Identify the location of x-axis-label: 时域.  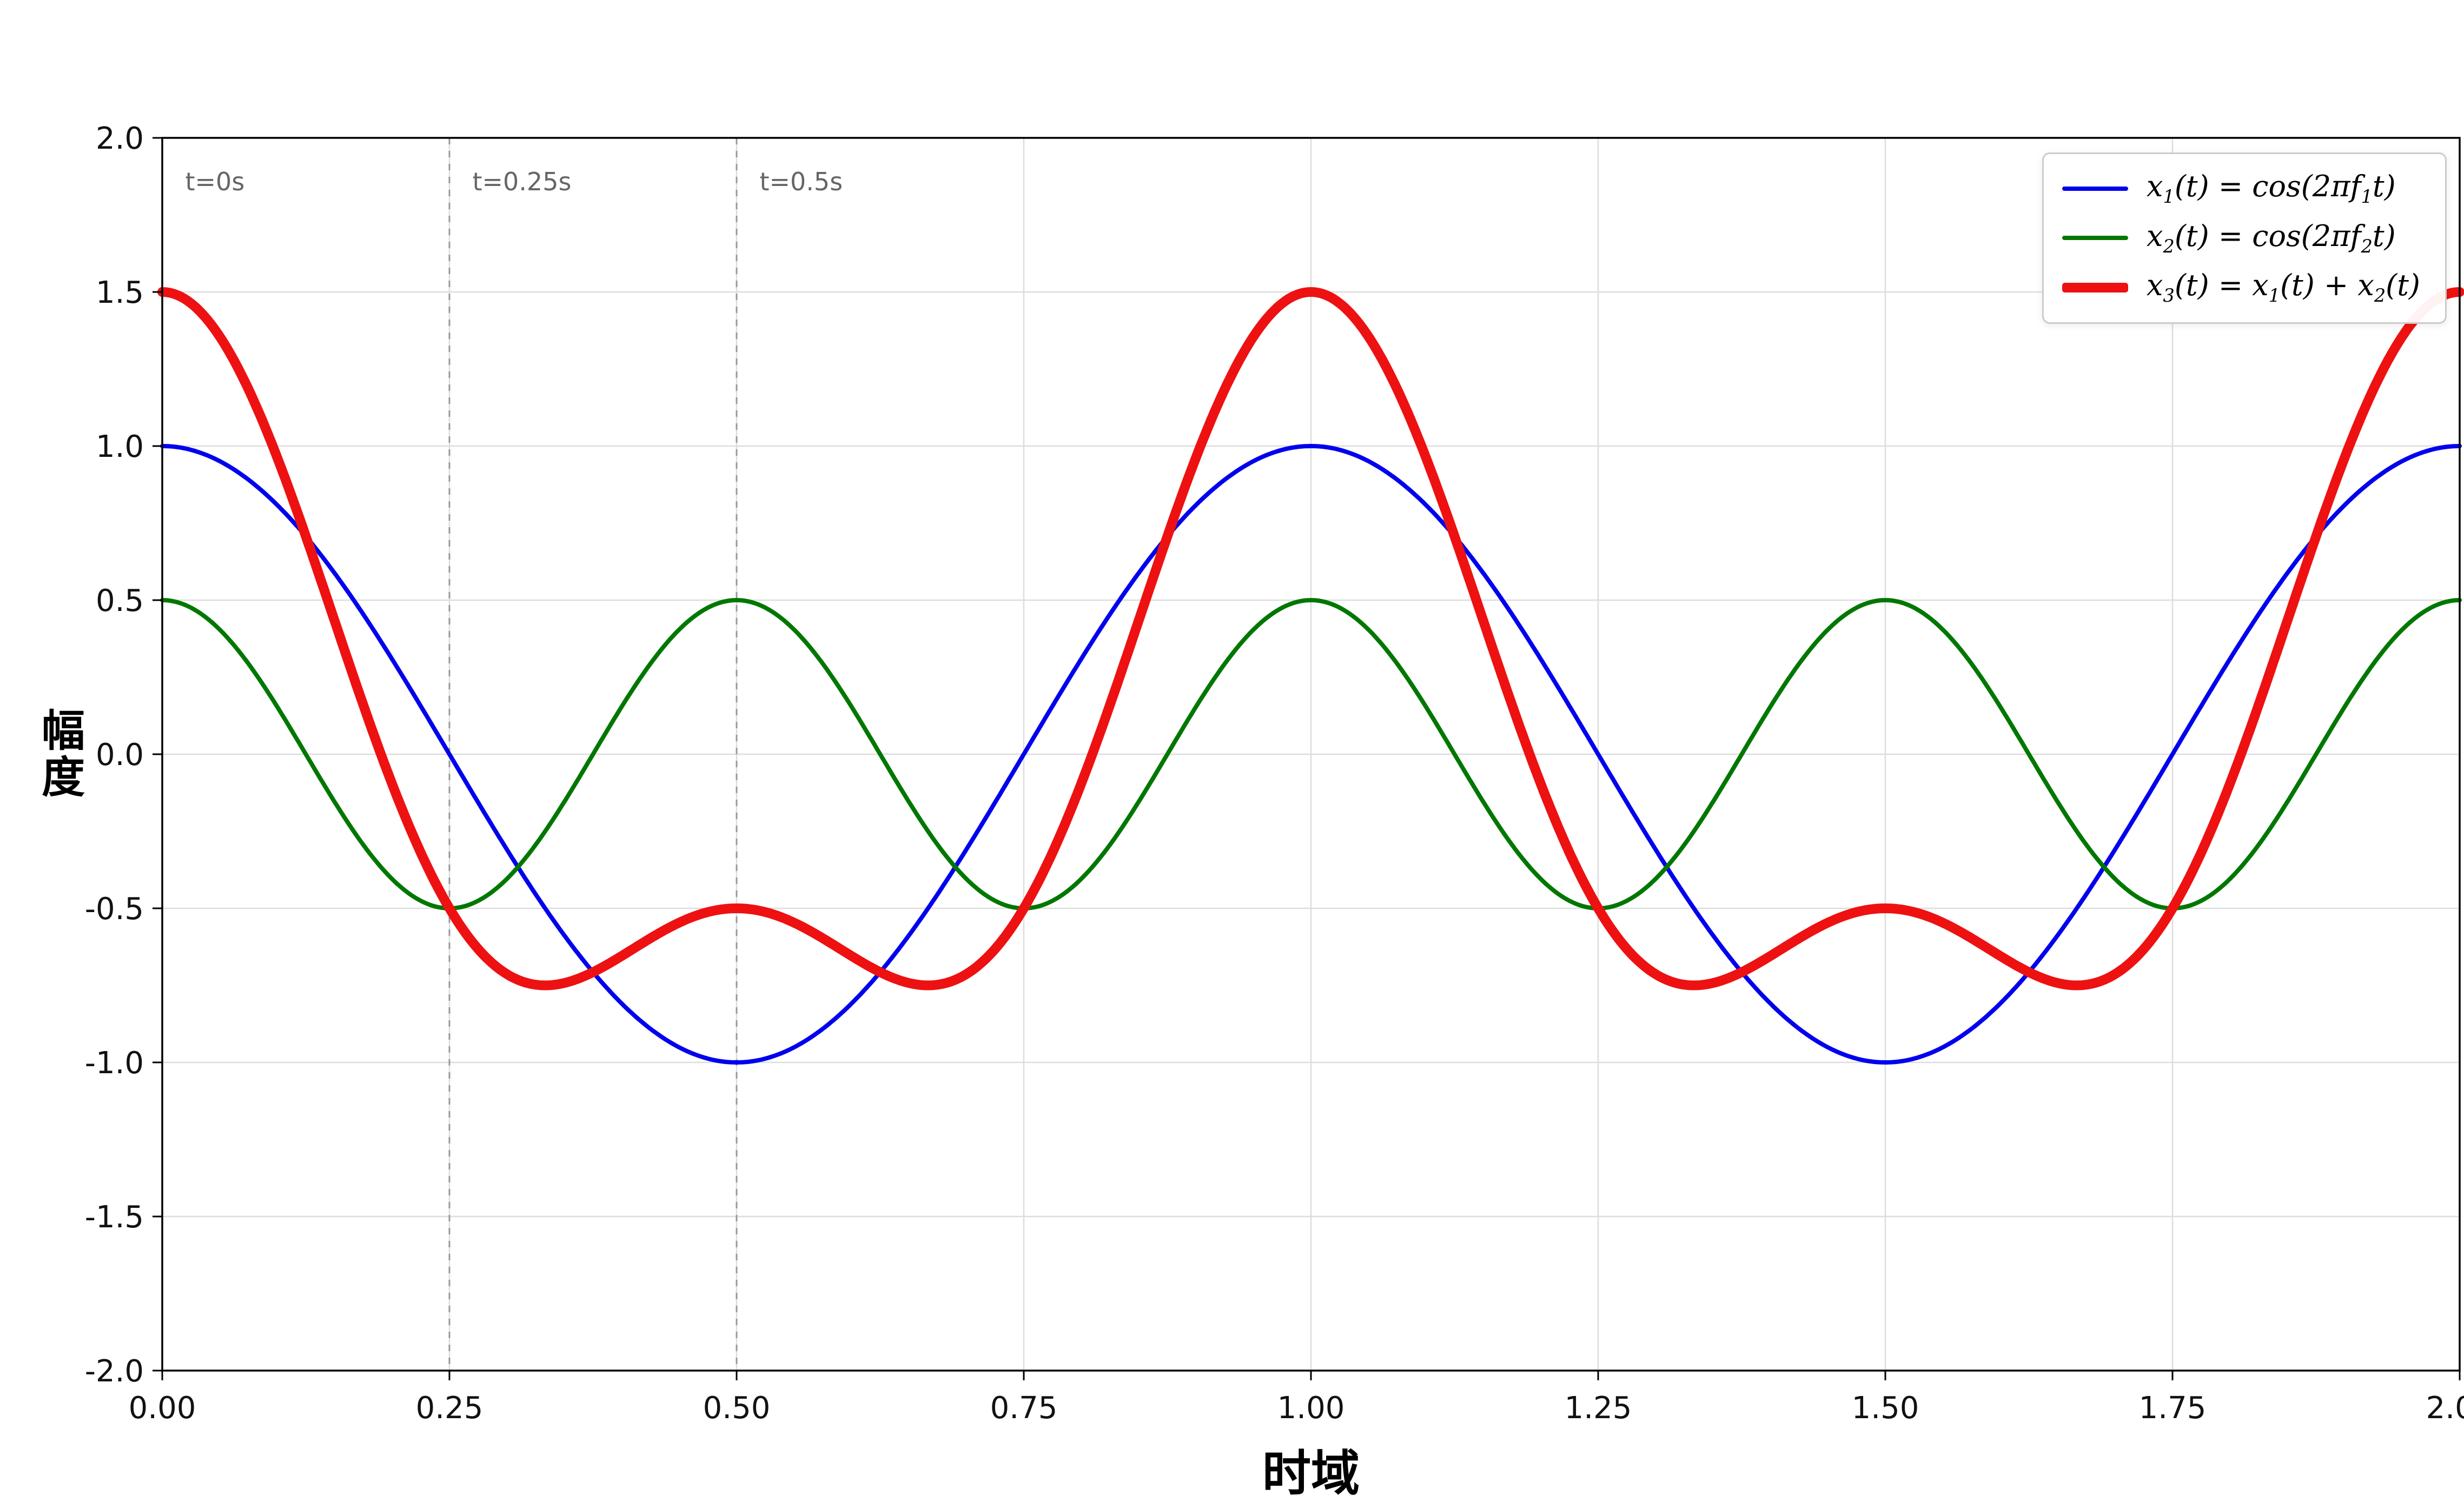
(1311, 1473).